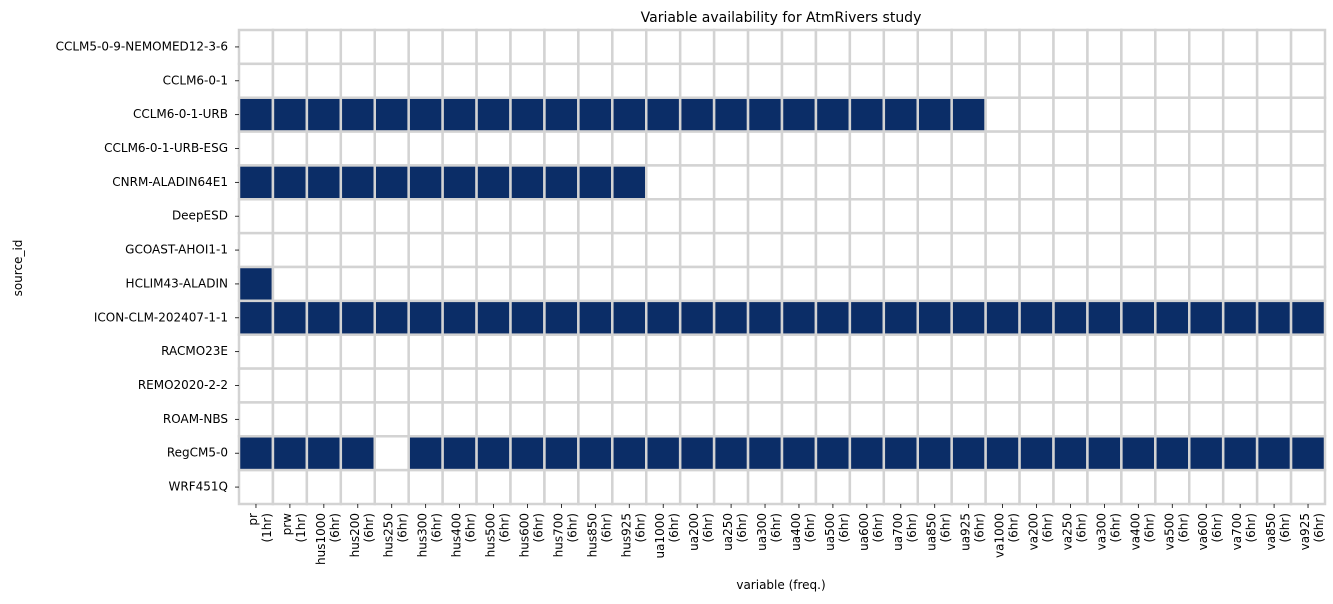 This screenshot has height=604, width=1333. What do you see at coordinates (355, 535) in the screenshot?
I see `x-tick-label-variable: hus200` at bounding box center [355, 535].